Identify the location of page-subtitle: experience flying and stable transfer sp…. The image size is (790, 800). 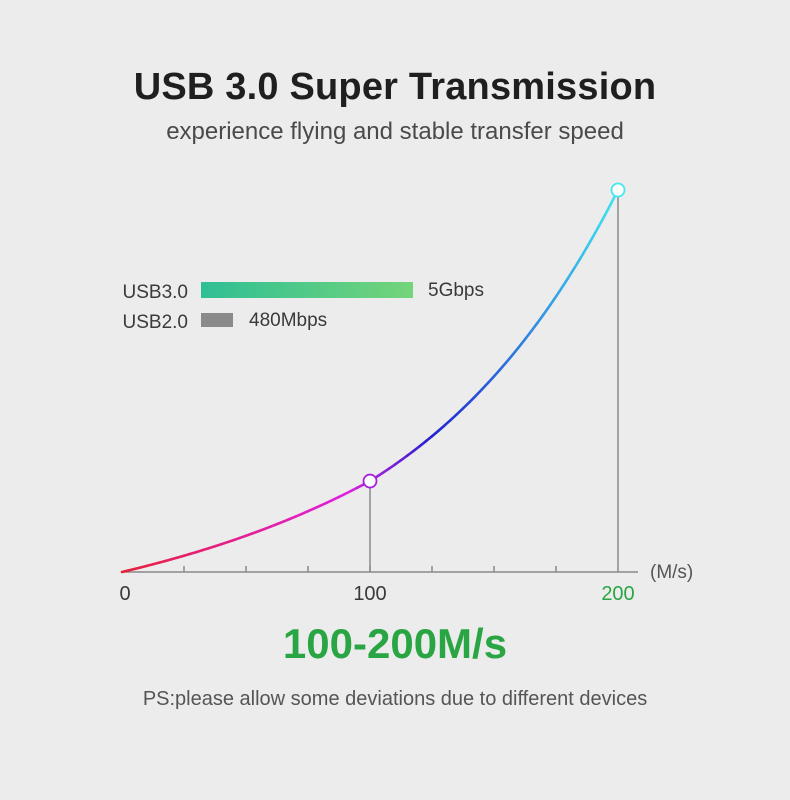
(395, 131).